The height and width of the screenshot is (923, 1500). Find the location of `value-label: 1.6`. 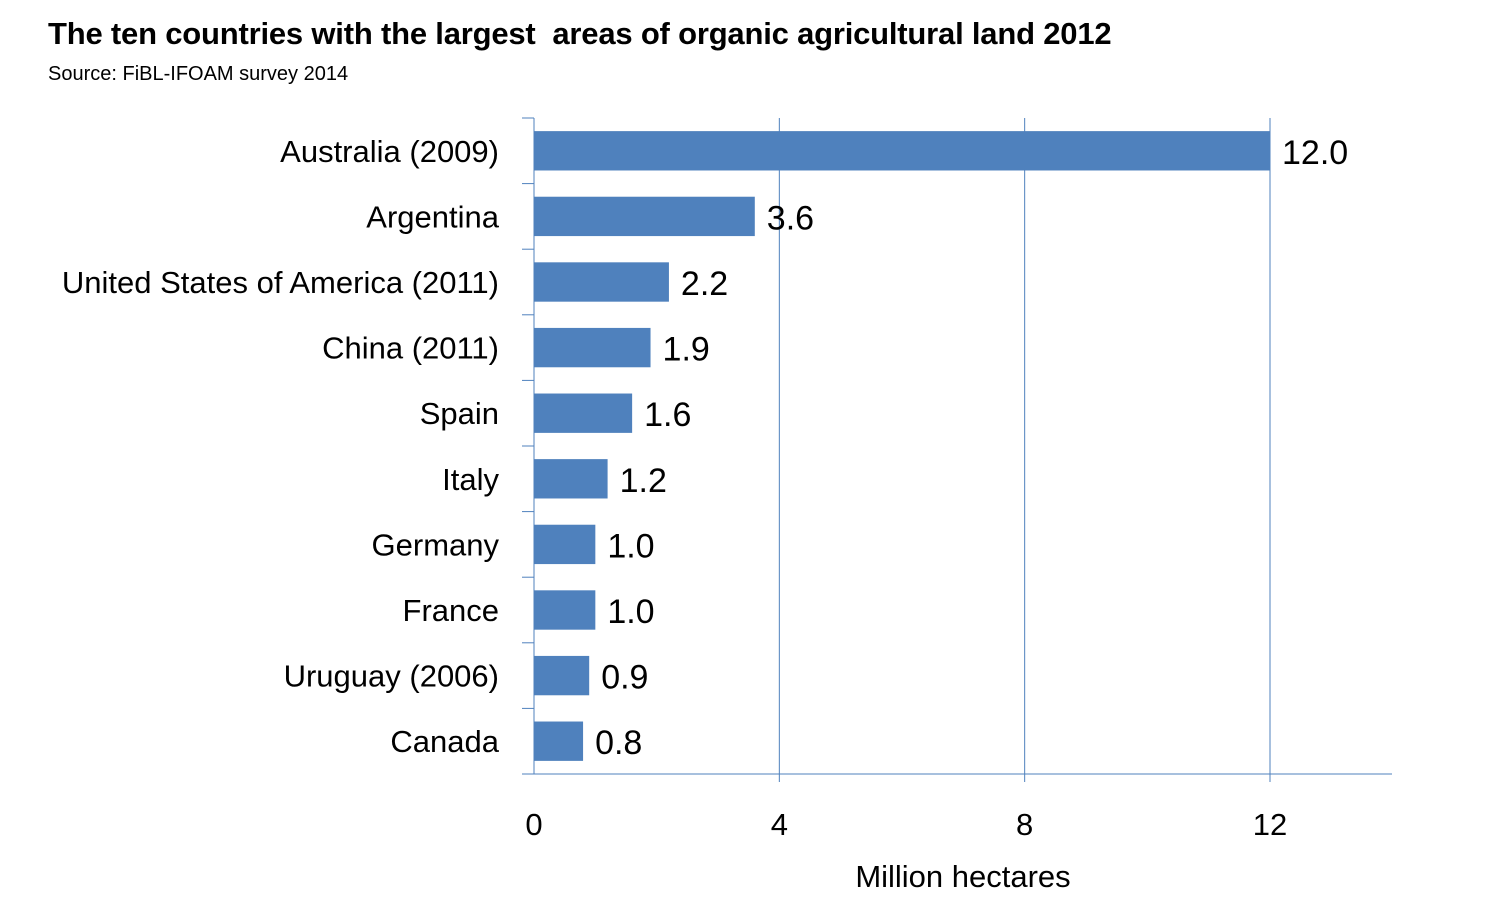

value-label: 1.6 is located at coordinates (667, 415).